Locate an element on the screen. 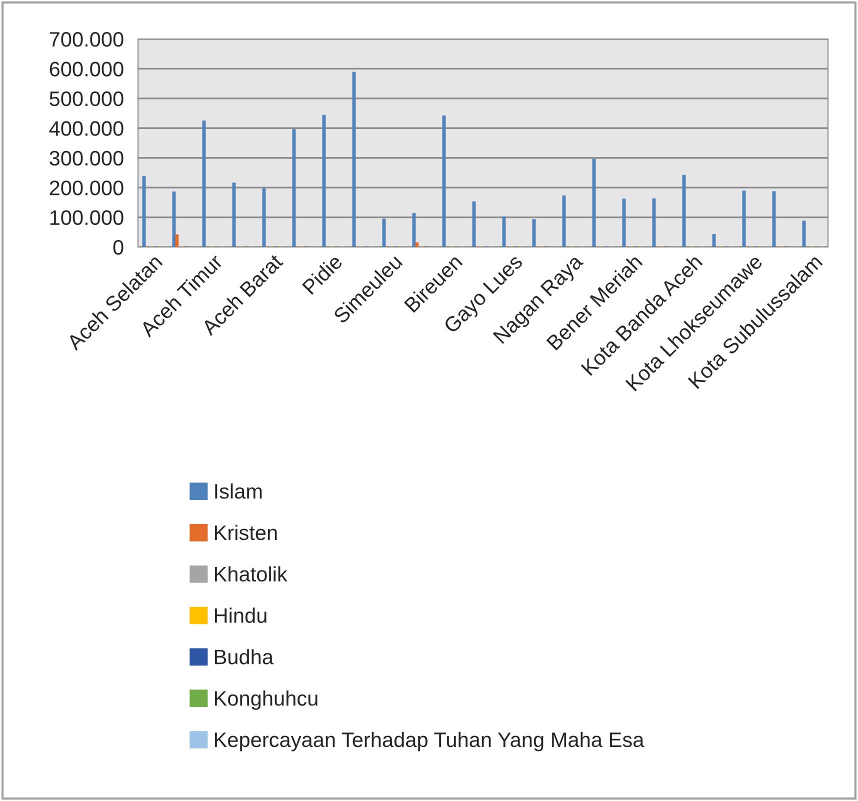 Image resolution: width=858 pixels, height=801 pixels. y-tick-label: 200.000 is located at coordinates (87, 188).